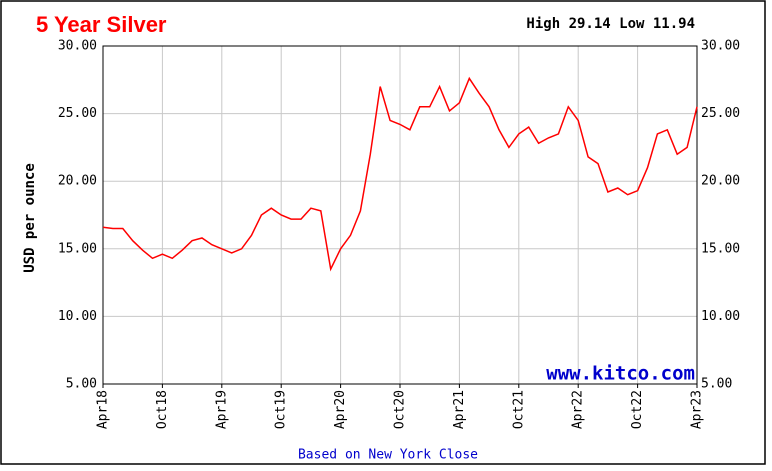  I want to click on x-tick-label: Oct22, so click(637, 409).